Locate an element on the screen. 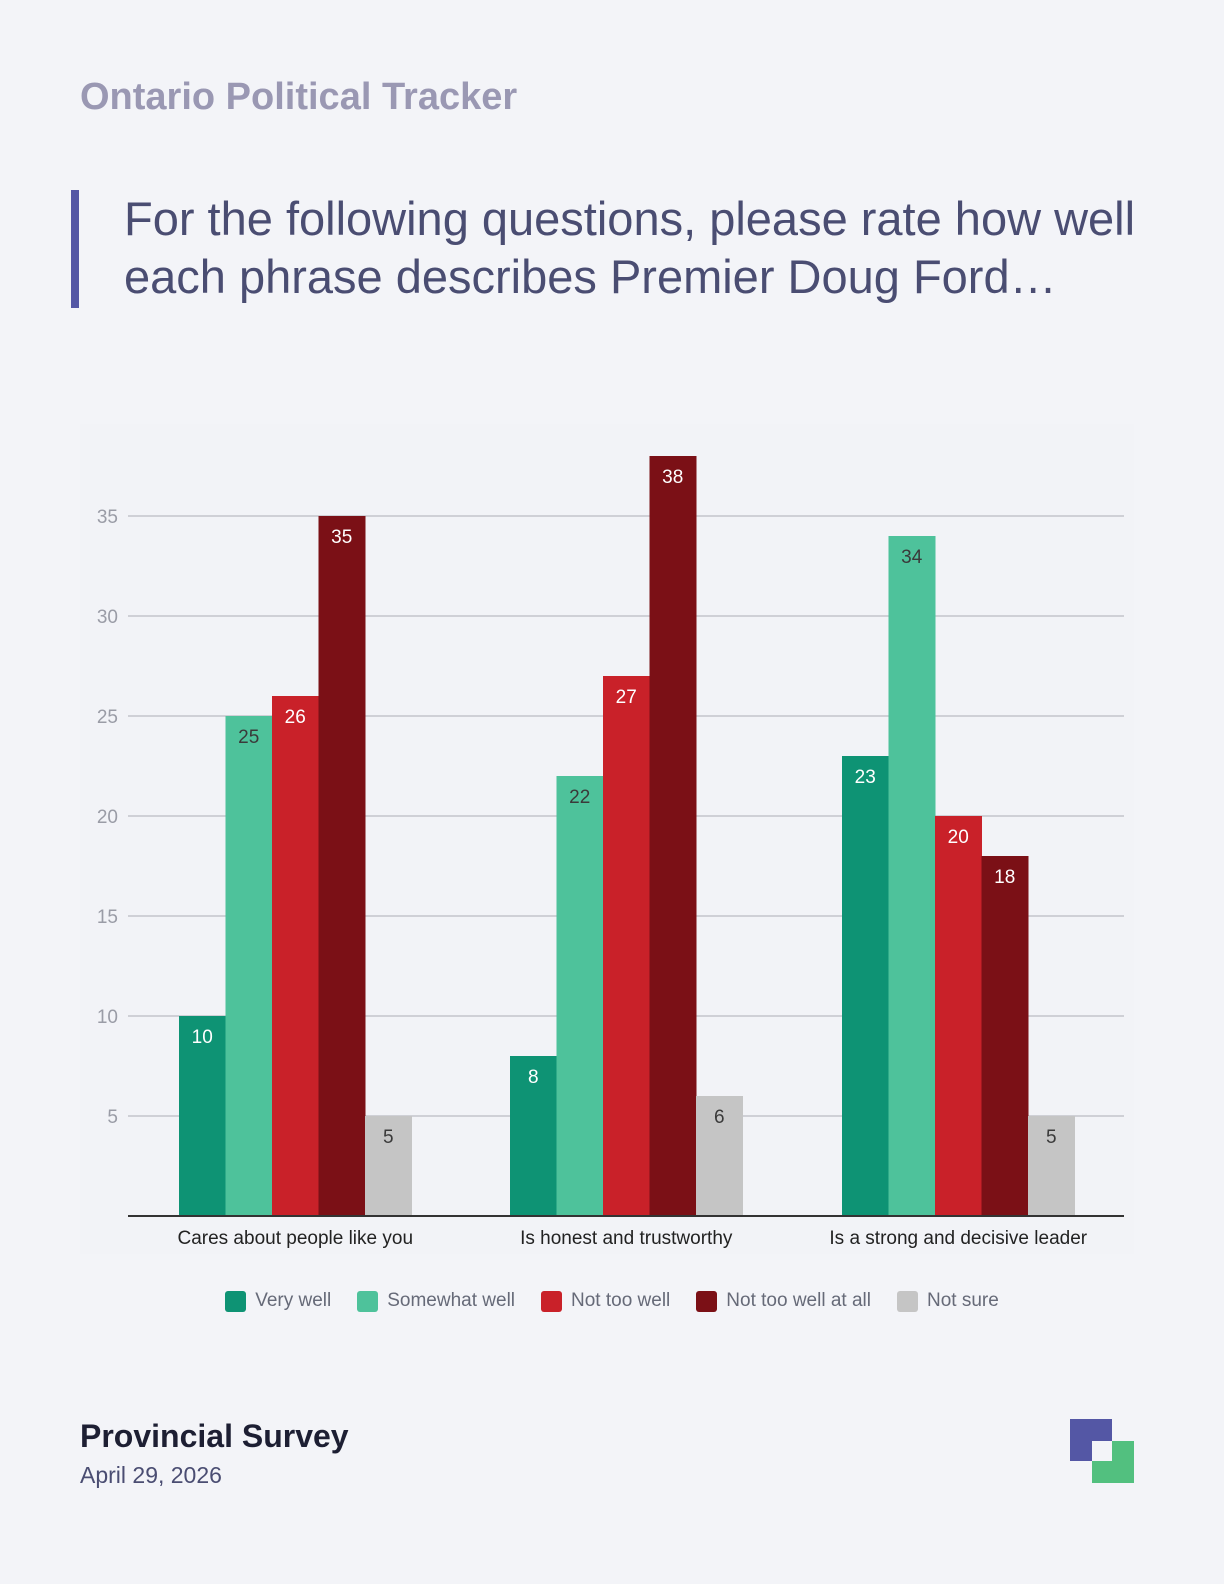 Image resolution: width=1224 pixels, height=1584 pixels. data-label: 10 is located at coordinates (202, 1037).